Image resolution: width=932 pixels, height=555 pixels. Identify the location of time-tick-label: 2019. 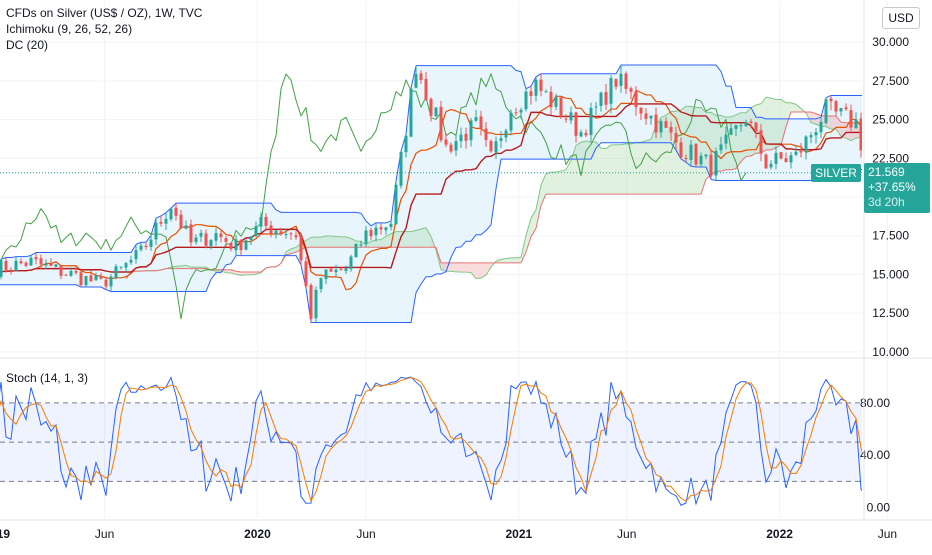
(5, 534).